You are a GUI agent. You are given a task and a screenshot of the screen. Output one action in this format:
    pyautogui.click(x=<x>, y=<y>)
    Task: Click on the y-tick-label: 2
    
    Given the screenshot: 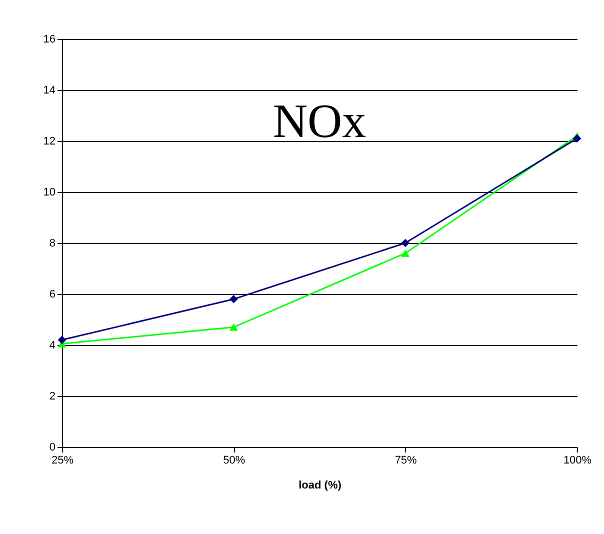 What is the action you would take?
    pyautogui.click(x=52, y=396)
    